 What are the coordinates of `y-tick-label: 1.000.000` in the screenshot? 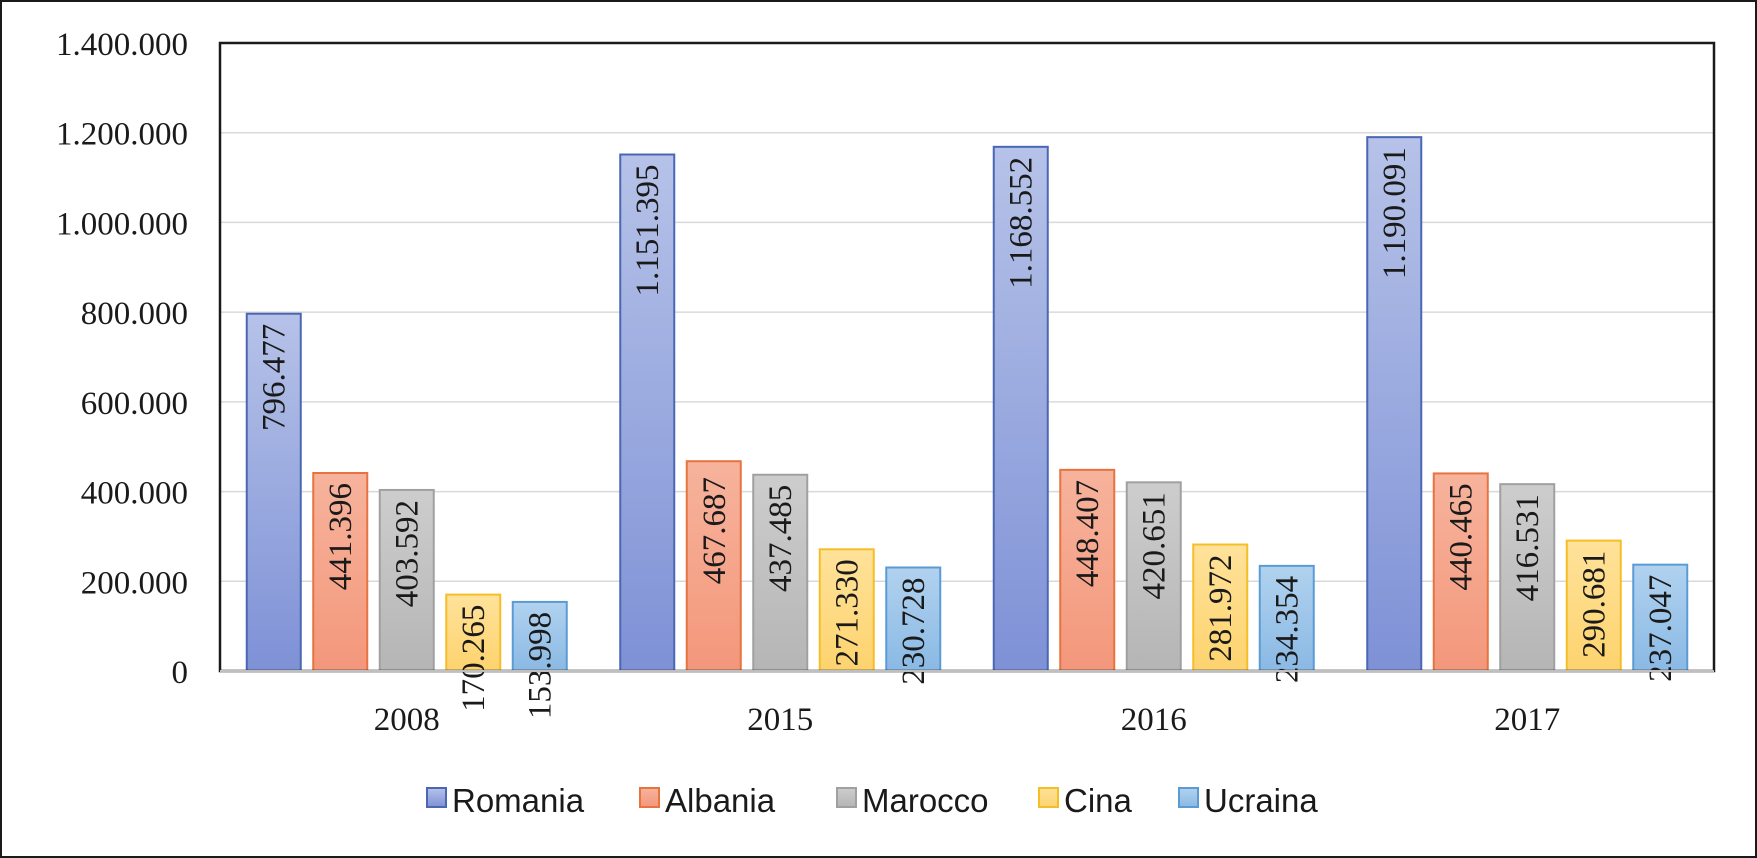 It's located at (122, 224).